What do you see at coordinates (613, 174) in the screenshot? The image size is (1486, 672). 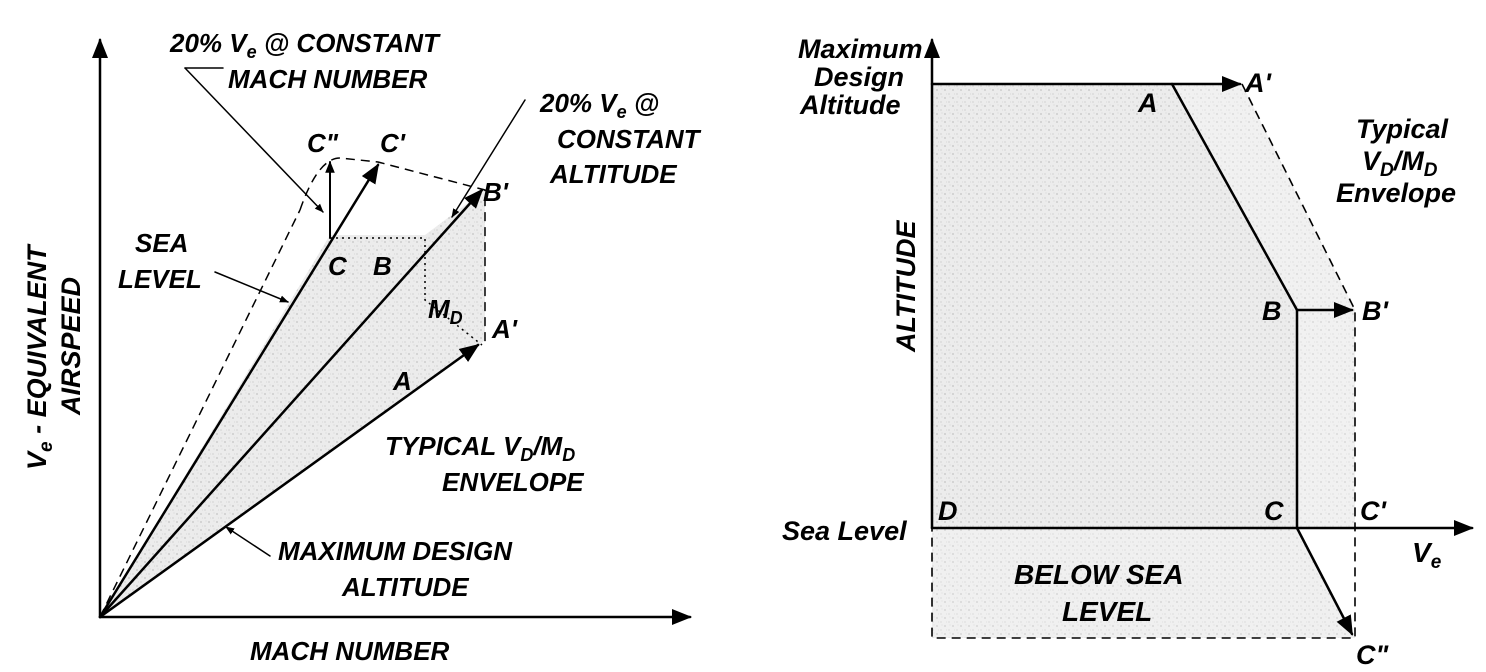 I see `note-alt-line3: ALTITUDE` at bounding box center [613, 174].